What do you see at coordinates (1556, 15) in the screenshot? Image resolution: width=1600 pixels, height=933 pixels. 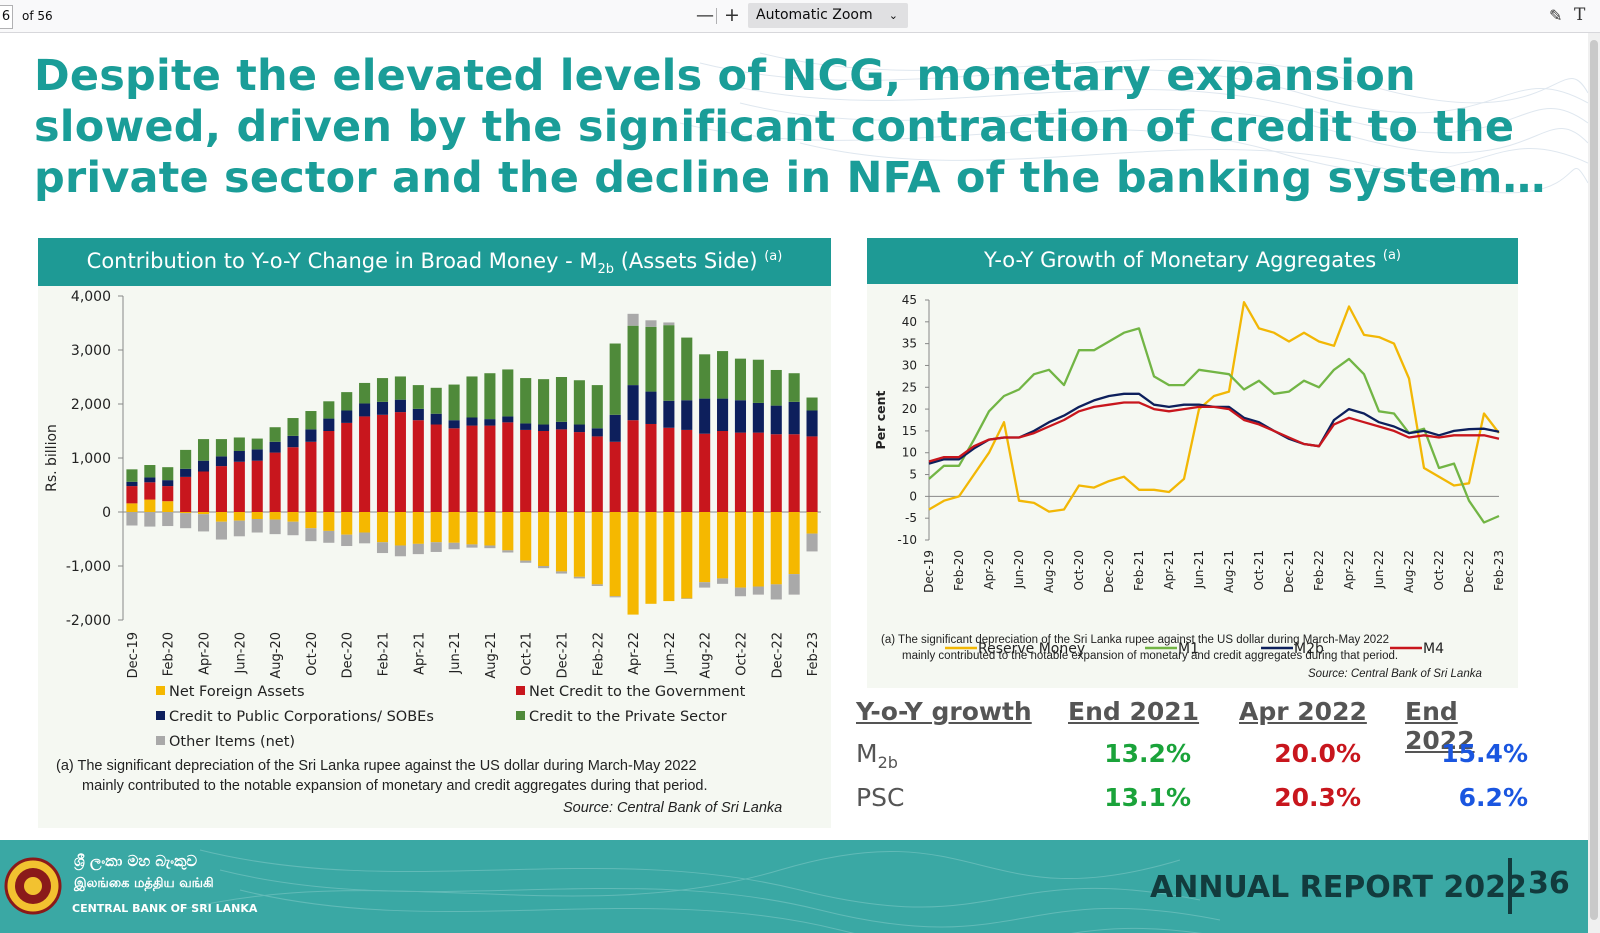 I see `draw-pen-icon: ✎` at bounding box center [1556, 15].